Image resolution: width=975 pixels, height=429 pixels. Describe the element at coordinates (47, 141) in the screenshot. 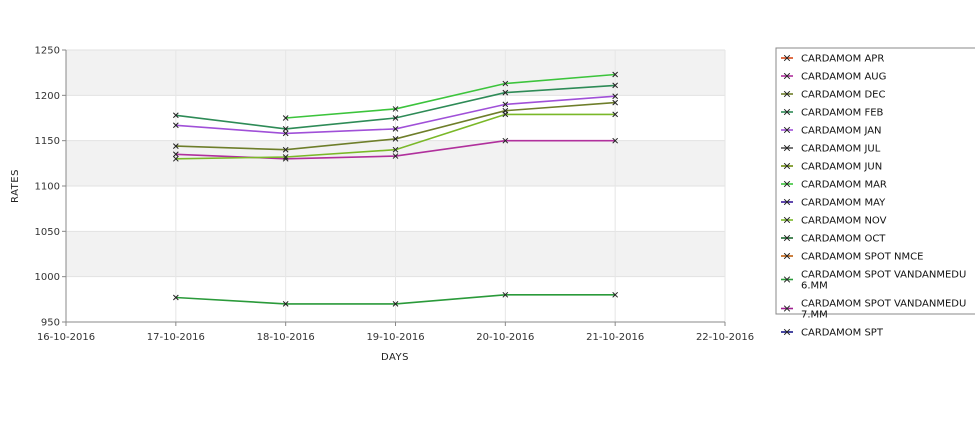

I see `y-tick-label: 1150` at that location.